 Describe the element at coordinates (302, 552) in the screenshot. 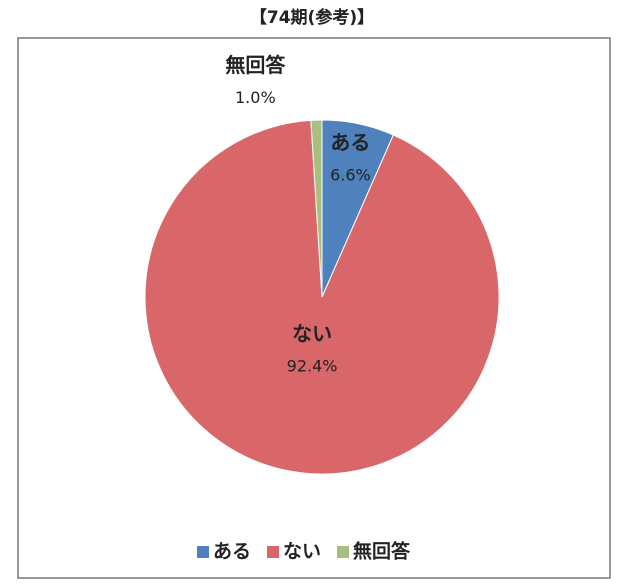

I see `legend-label: ない` at that location.